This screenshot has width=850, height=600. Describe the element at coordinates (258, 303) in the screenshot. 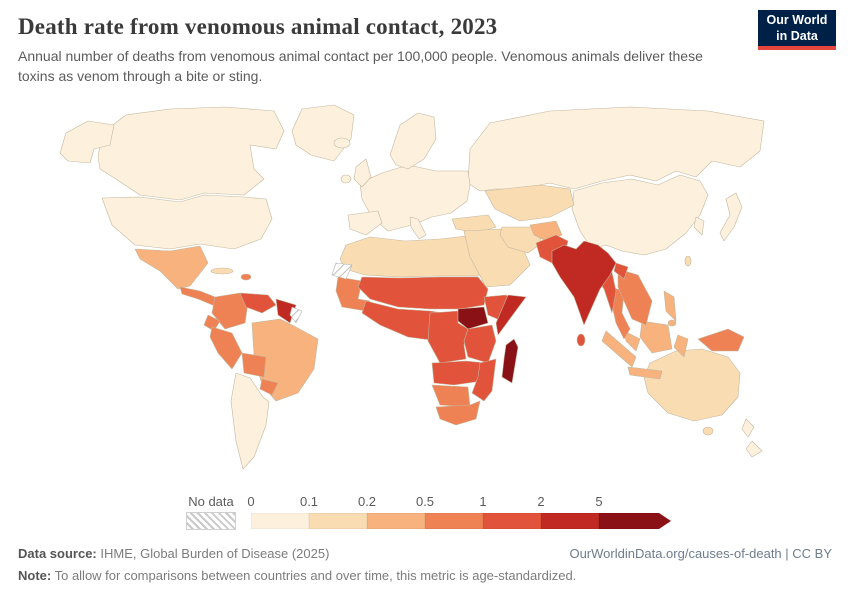

I see `region-venezuela` at that location.